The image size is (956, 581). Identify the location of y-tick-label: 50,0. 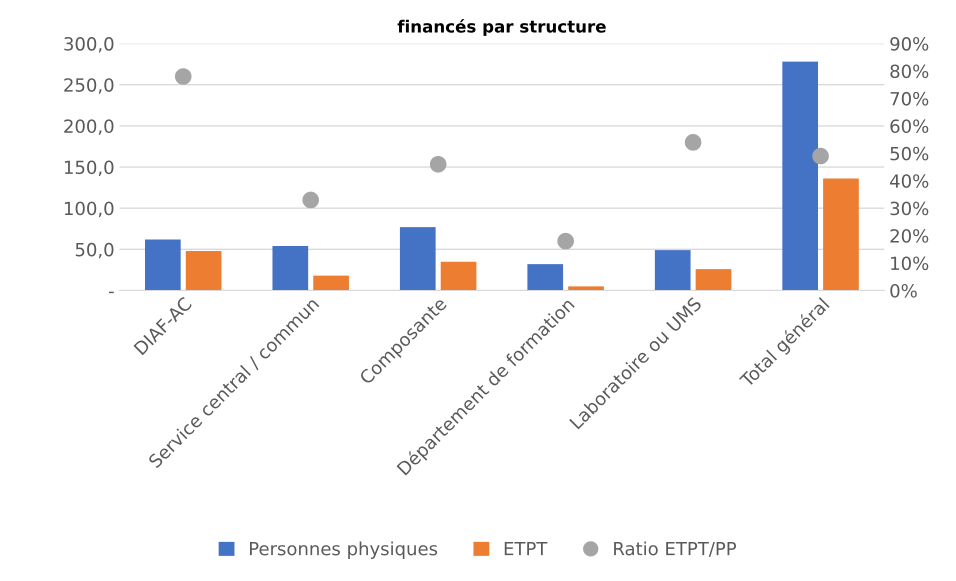
(95, 250).